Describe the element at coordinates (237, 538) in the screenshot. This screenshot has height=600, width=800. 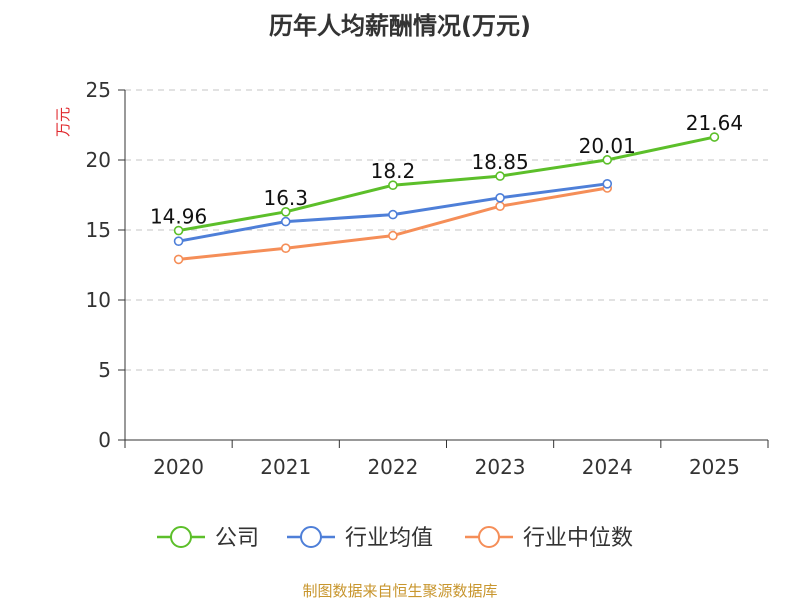
I see `legend-label: 公司` at that location.